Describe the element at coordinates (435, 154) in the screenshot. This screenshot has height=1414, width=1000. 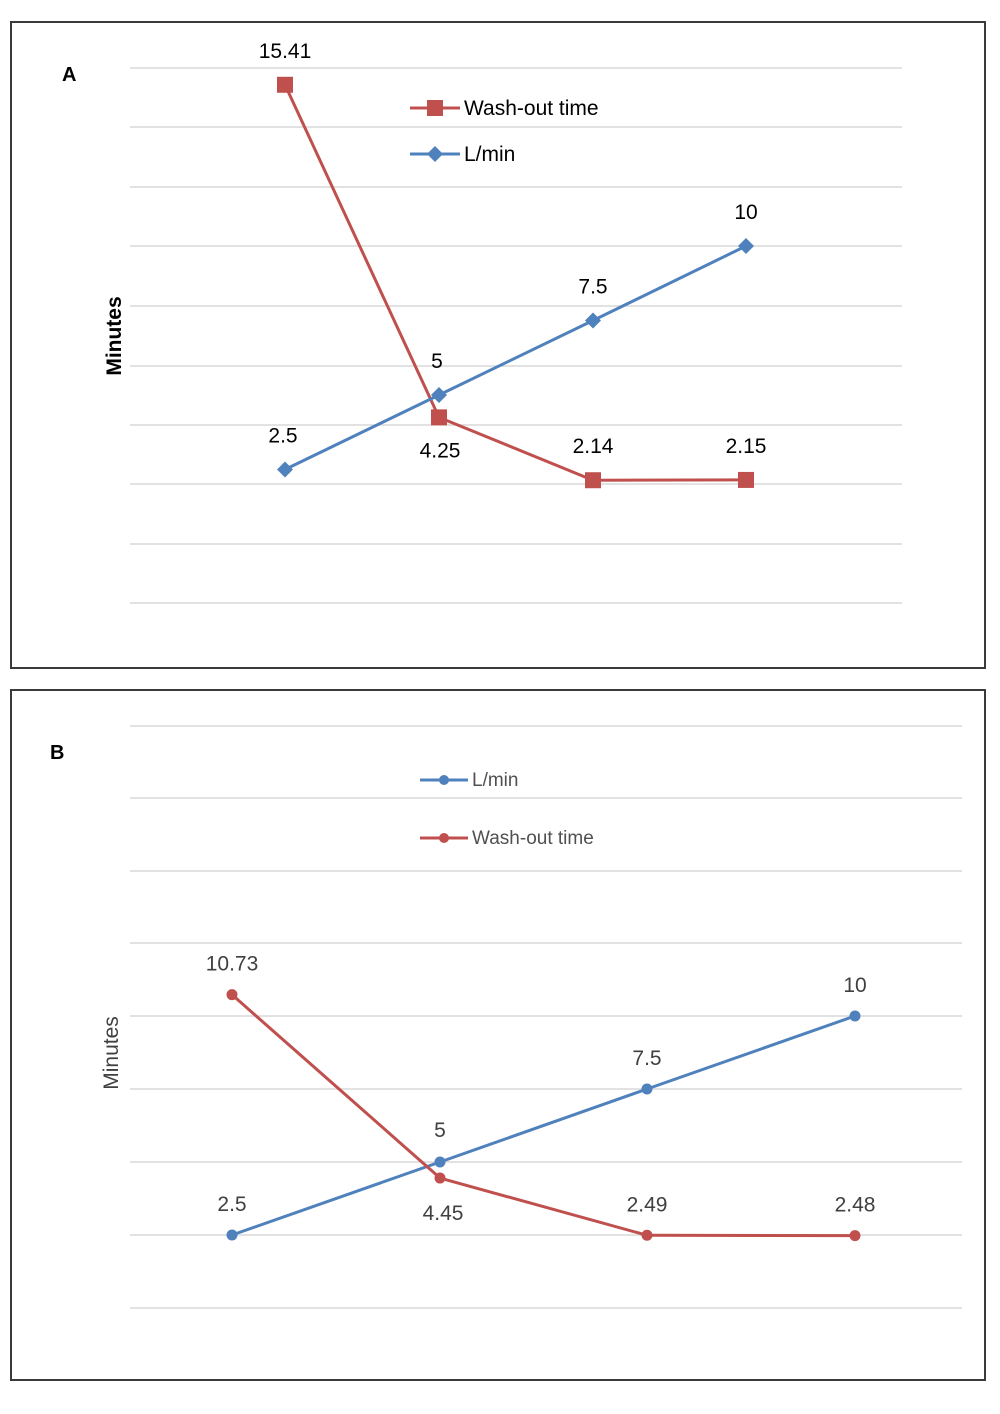
I see `legend-marker-diamond` at that location.